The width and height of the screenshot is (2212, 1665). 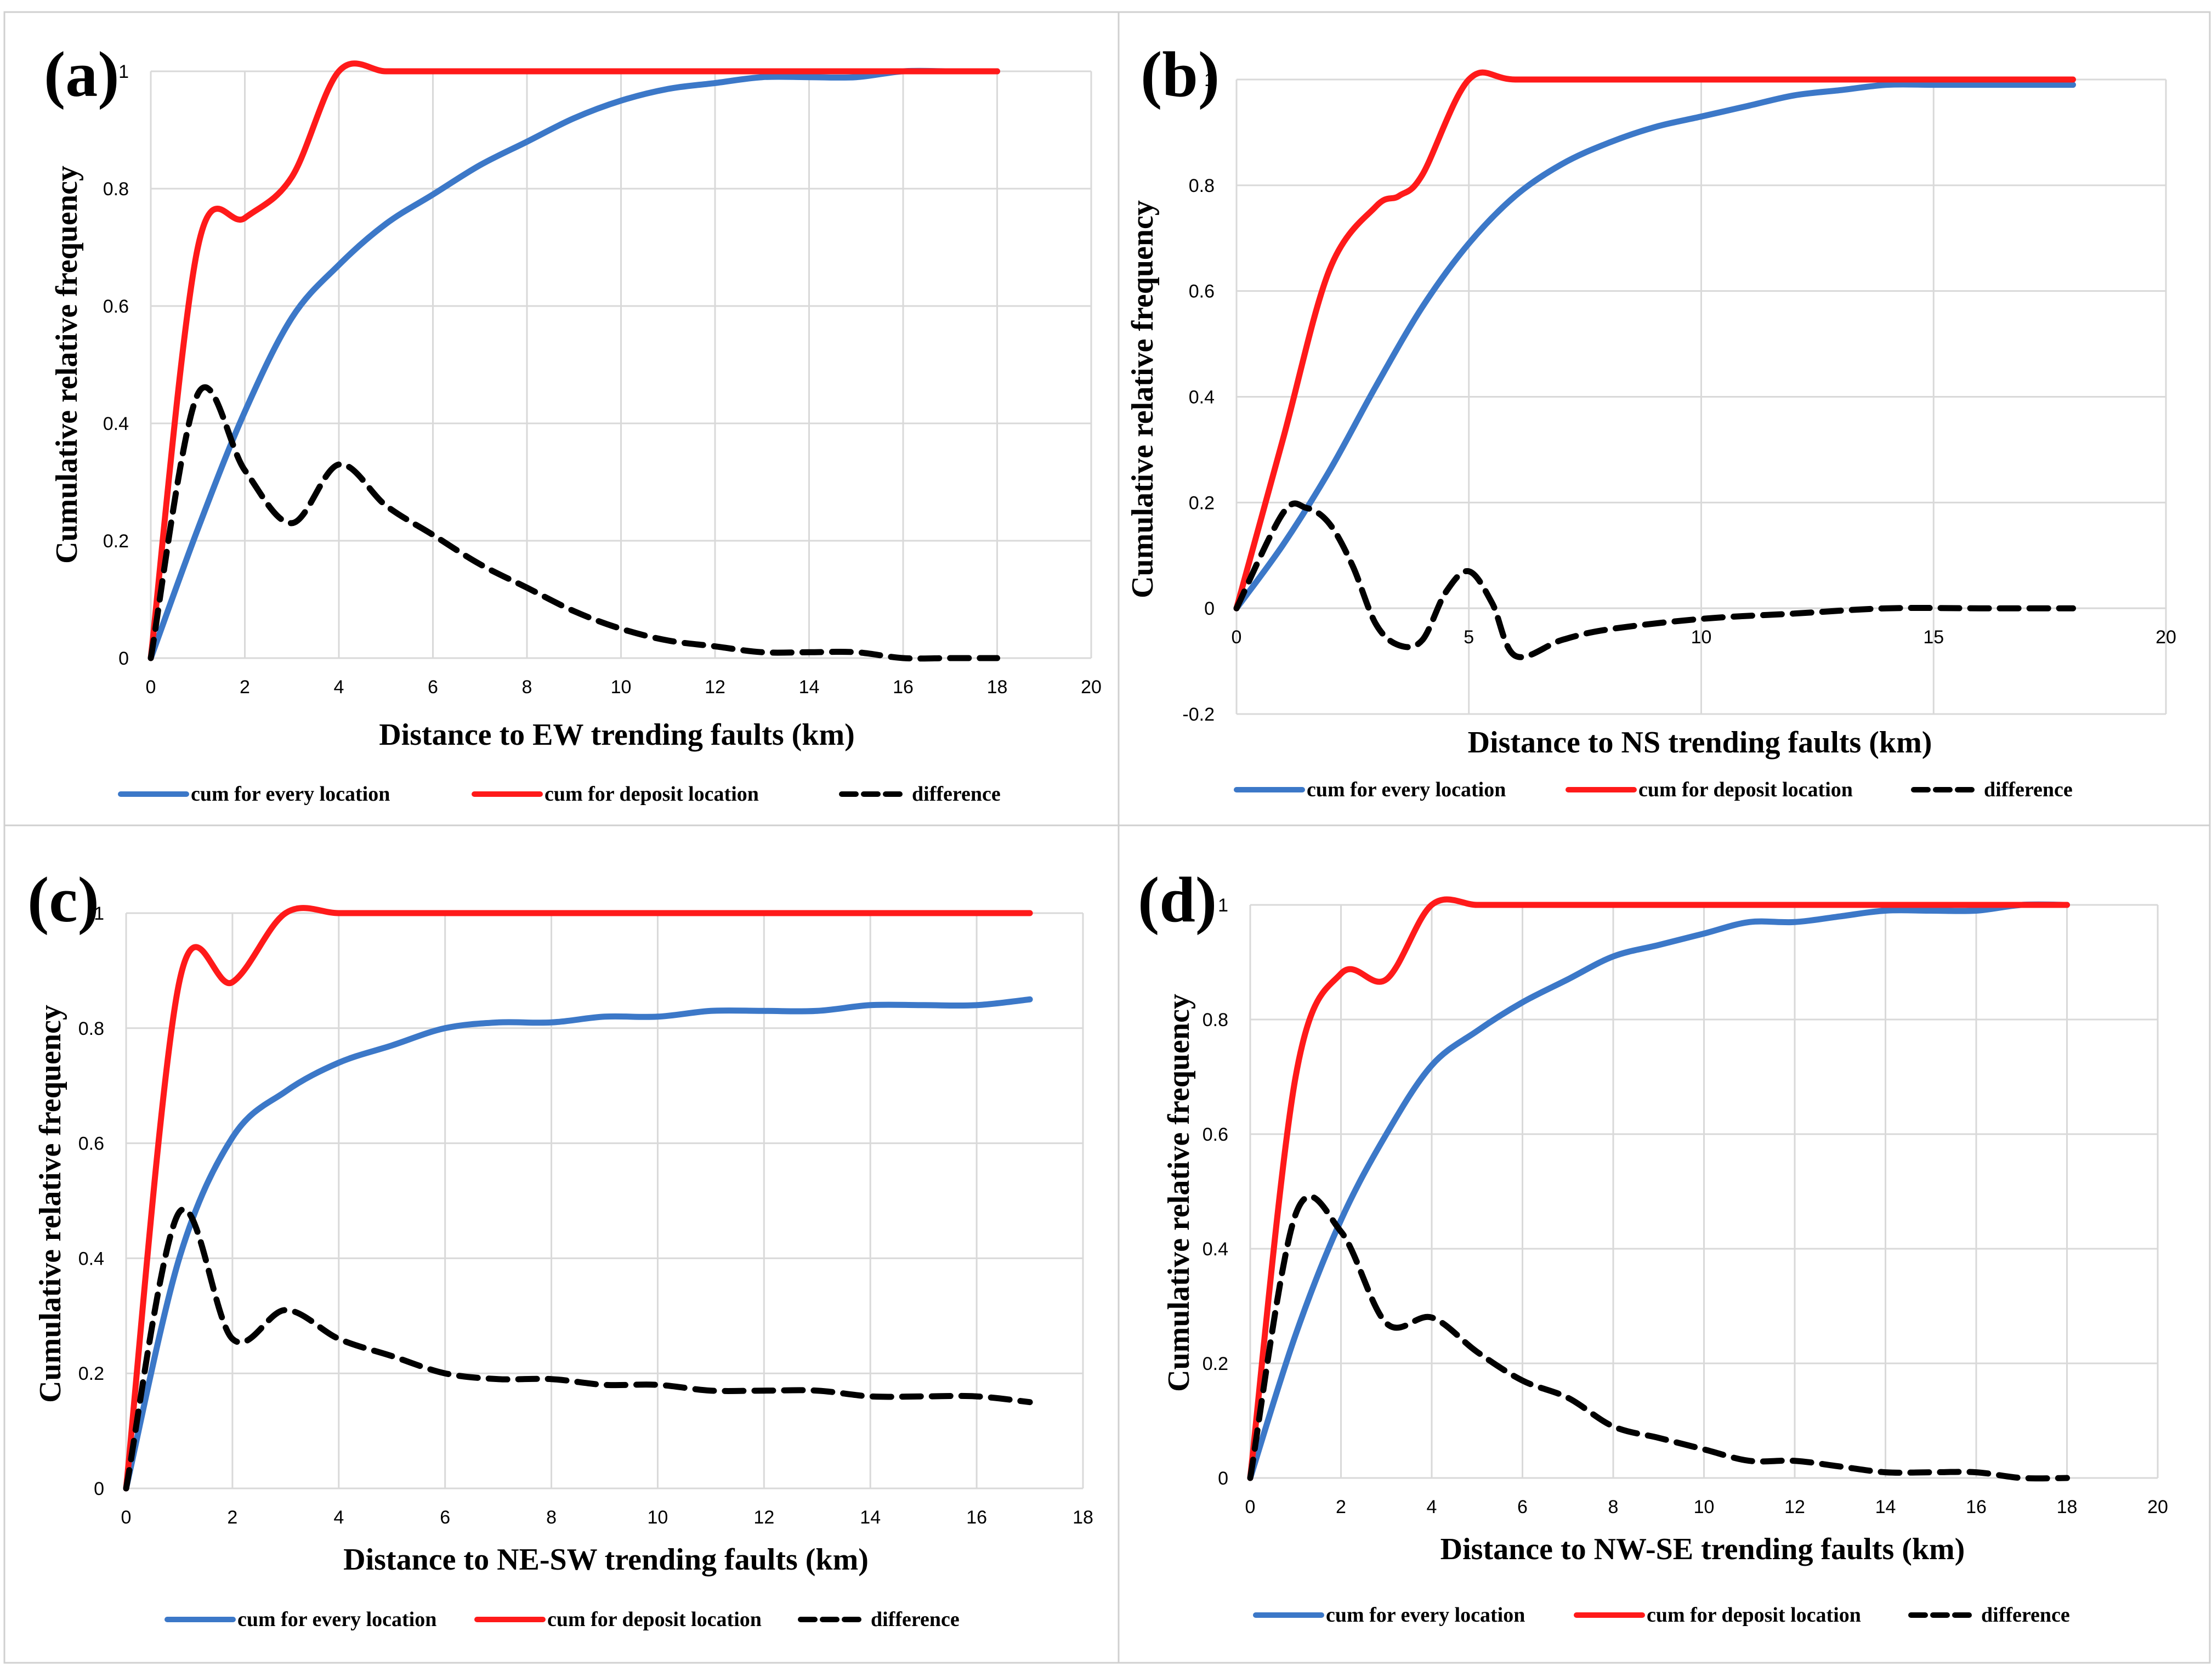 What do you see at coordinates (1469, 638) in the screenshot?
I see `x-tick-label: 5` at bounding box center [1469, 638].